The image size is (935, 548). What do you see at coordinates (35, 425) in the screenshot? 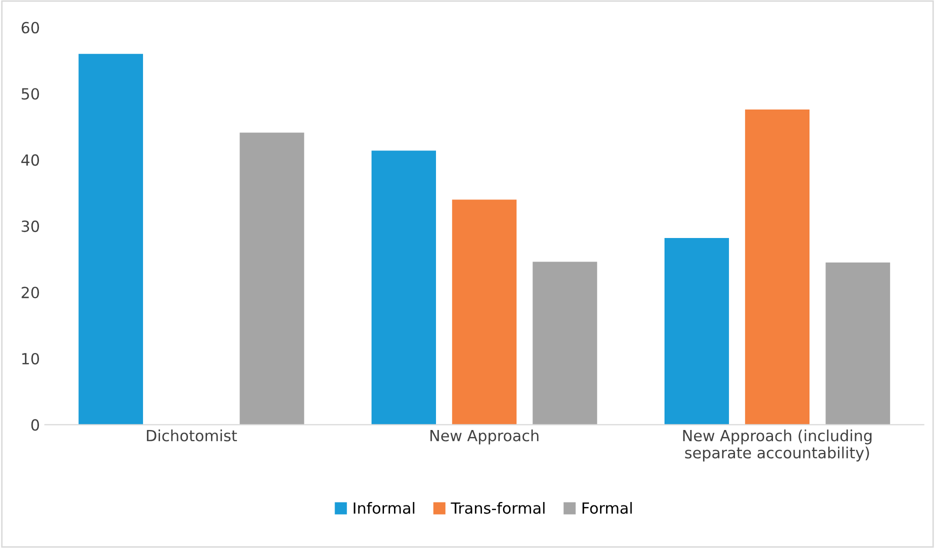
I see `y-tick-label: 0` at bounding box center [35, 425].